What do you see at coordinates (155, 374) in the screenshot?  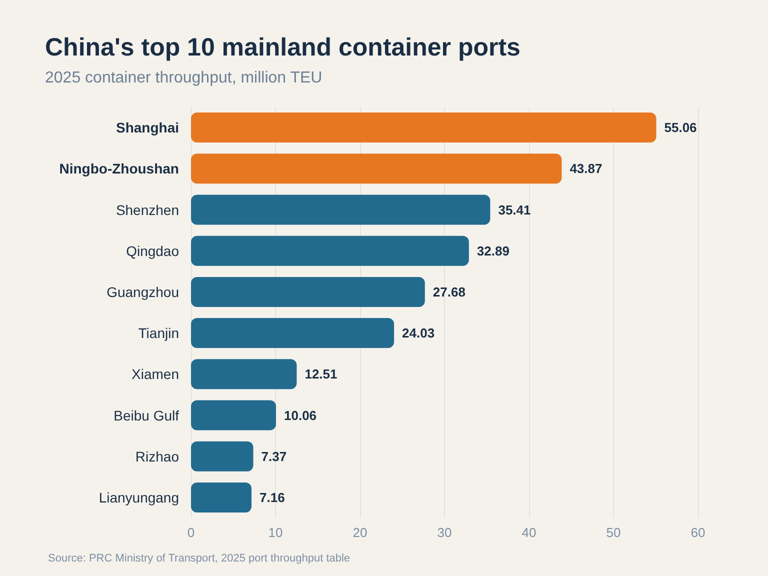 I see `y-tick-label: Xiamen` at bounding box center [155, 374].